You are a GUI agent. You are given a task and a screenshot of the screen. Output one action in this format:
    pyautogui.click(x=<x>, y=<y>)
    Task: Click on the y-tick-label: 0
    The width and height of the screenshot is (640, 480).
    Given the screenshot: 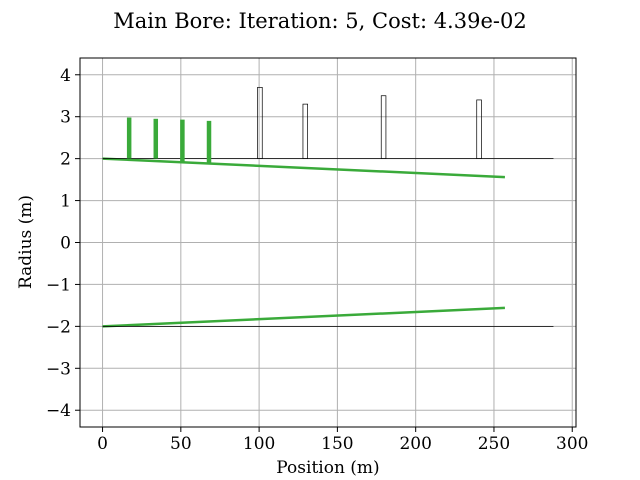 What is the action you would take?
    pyautogui.click(x=65, y=244)
    